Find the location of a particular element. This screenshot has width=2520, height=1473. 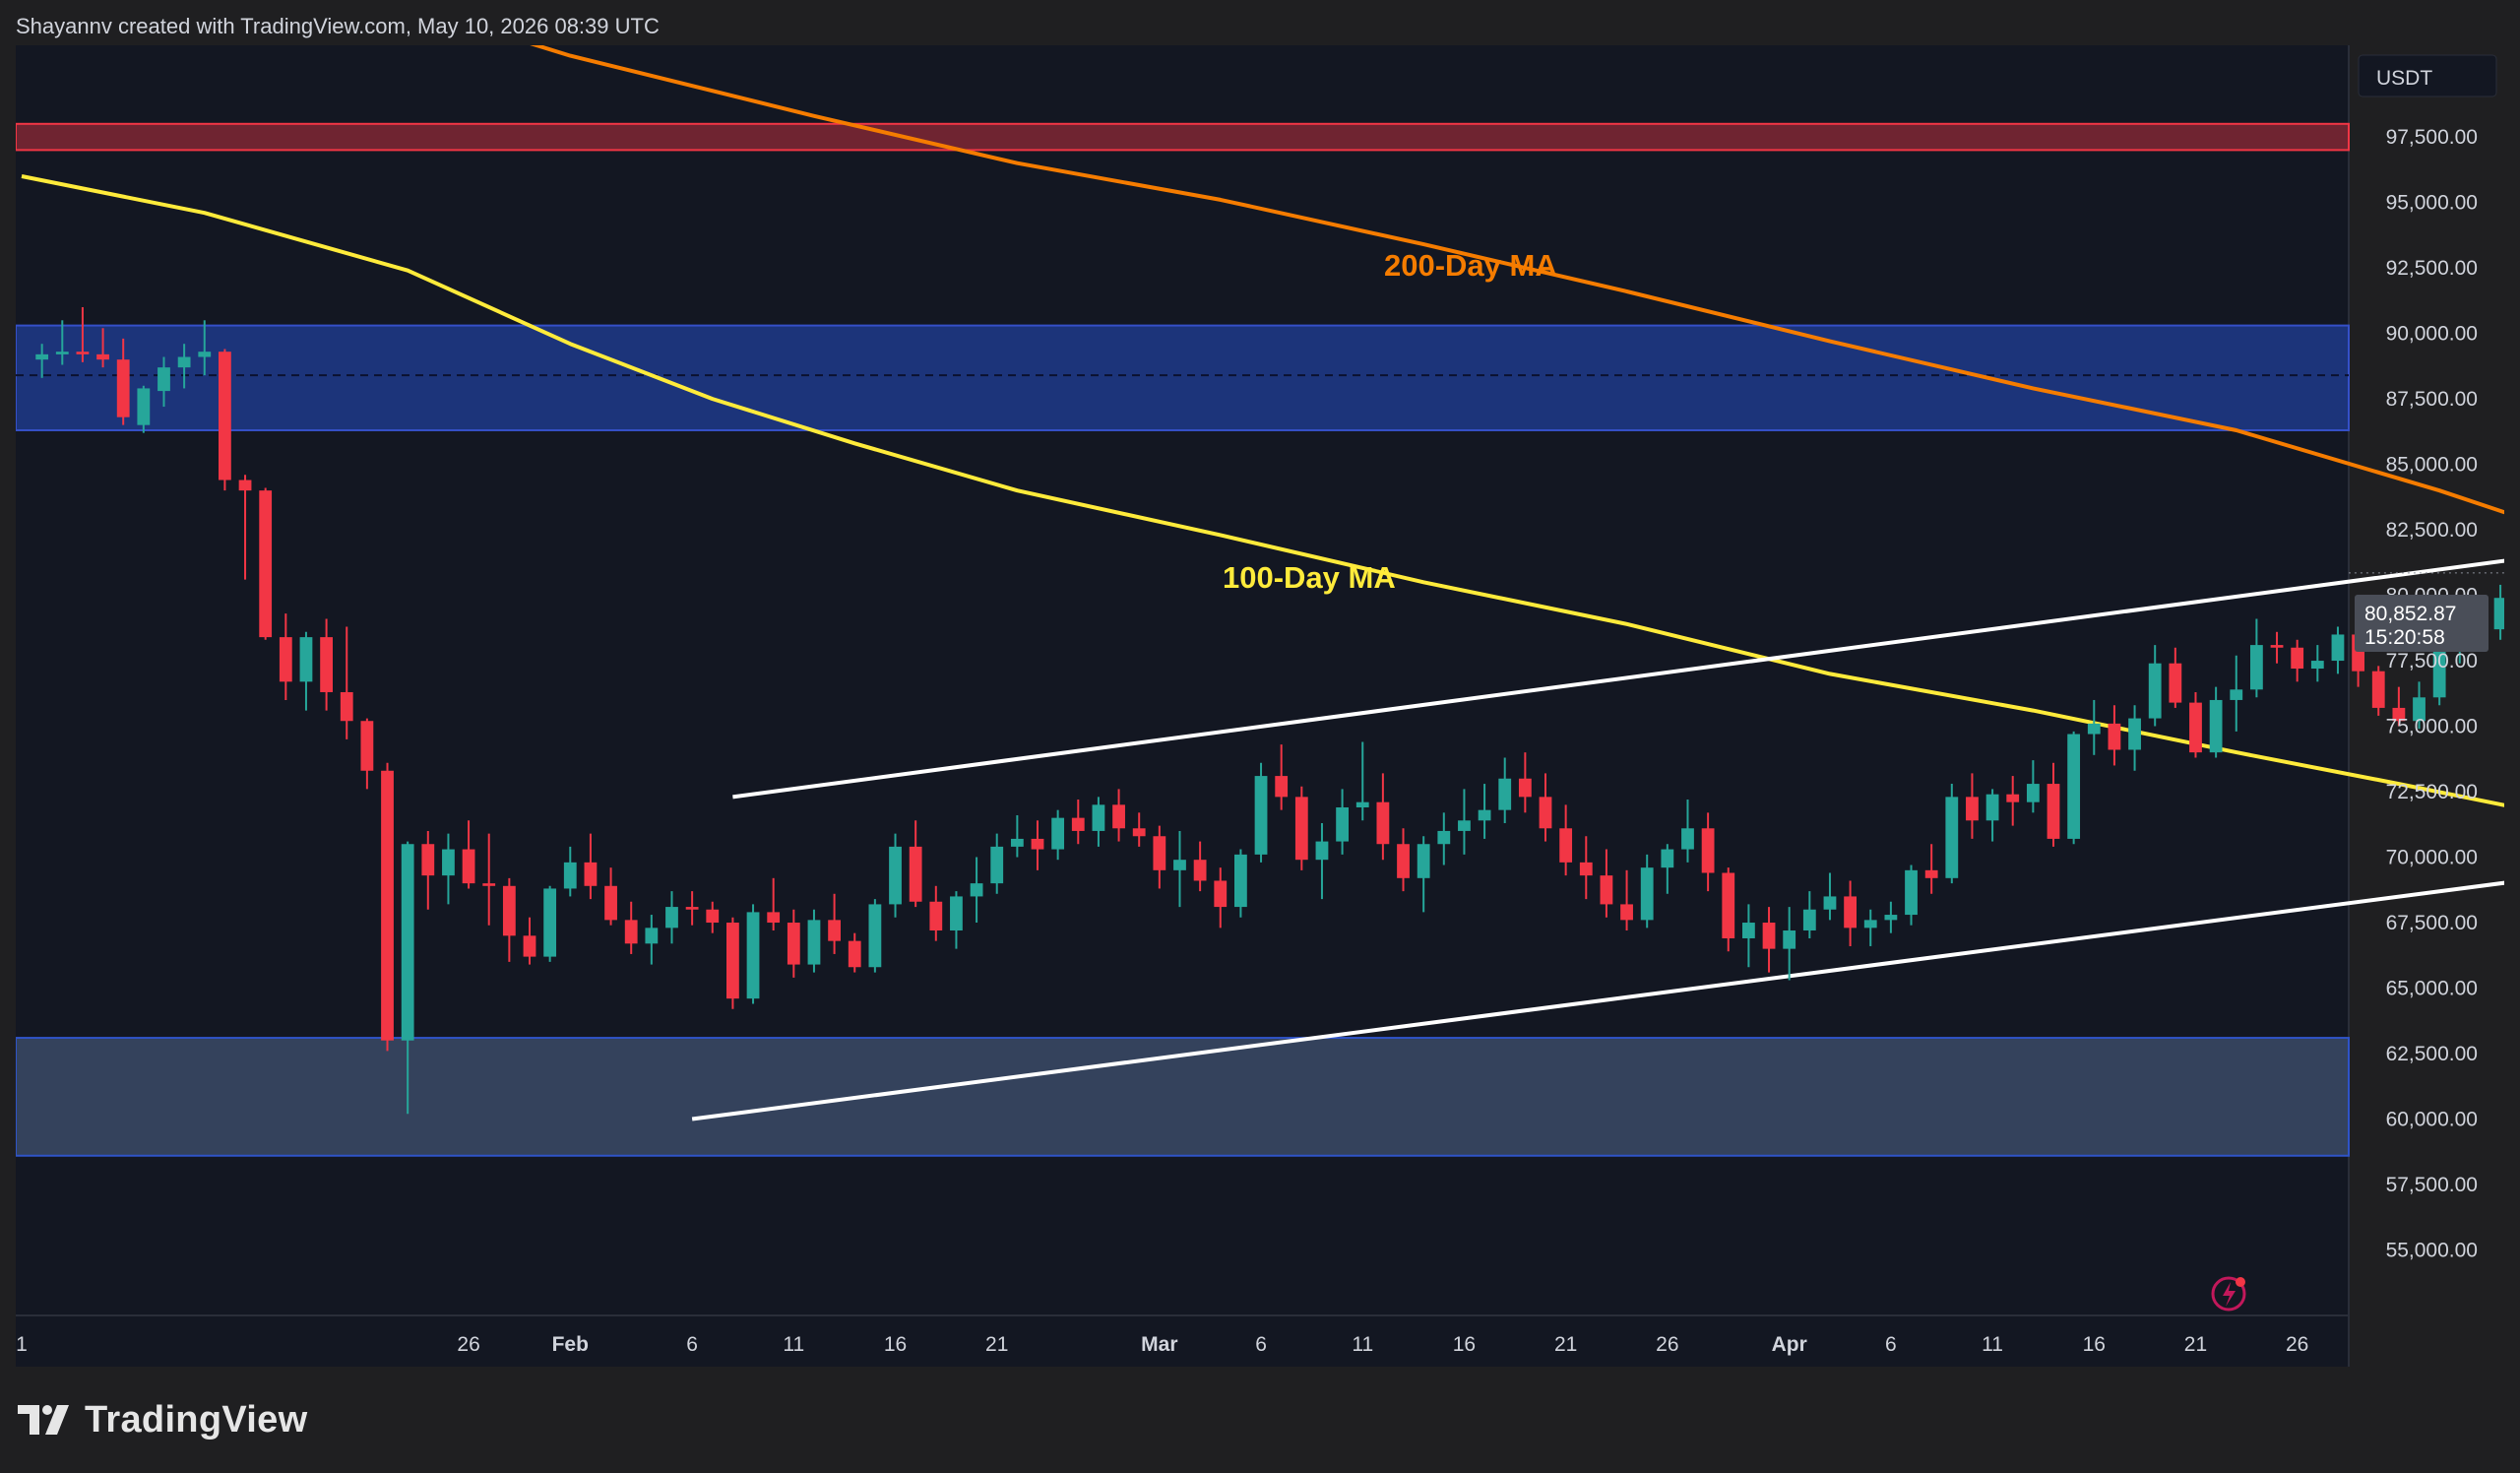

price-tag-value: 80,852.87 is located at coordinates (2410, 614).